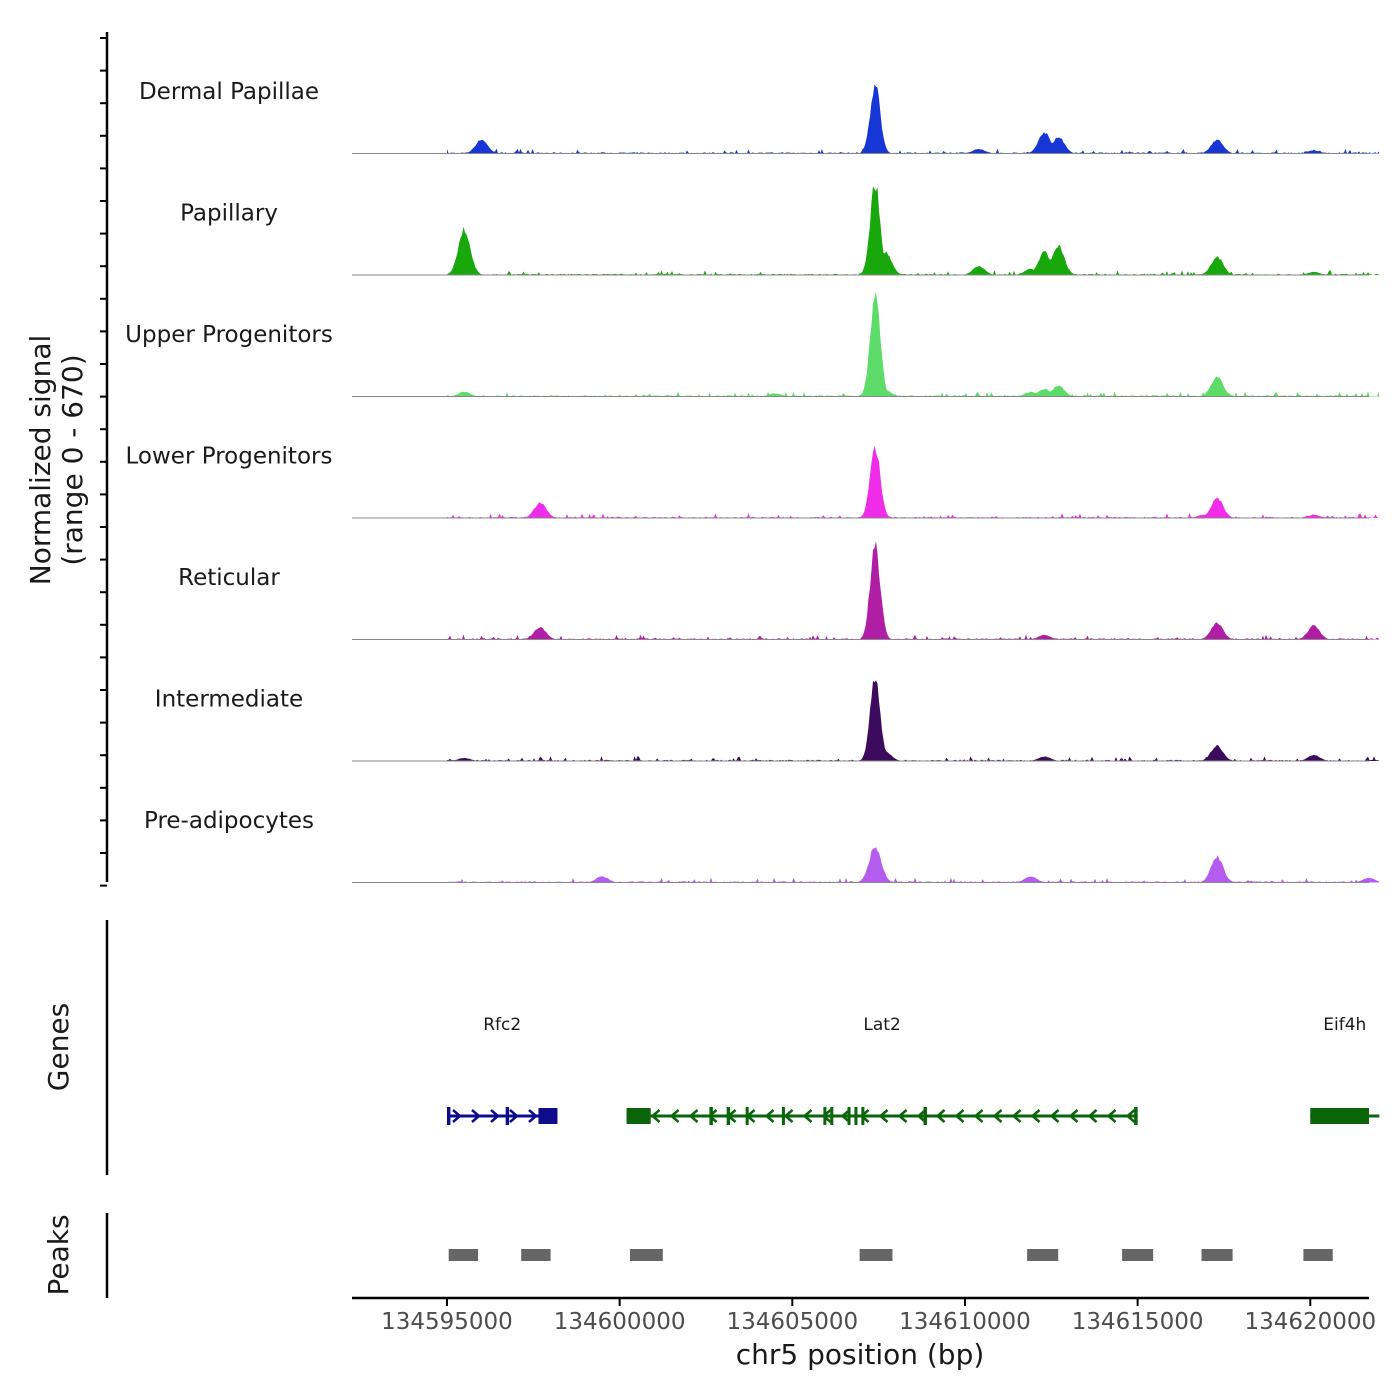 This screenshot has height=1400, width=1400. What do you see at coordinates (1344, 1025) in the screenshot?
I see `gene-label: Eif4h` at bounding box center [1344, 1025].